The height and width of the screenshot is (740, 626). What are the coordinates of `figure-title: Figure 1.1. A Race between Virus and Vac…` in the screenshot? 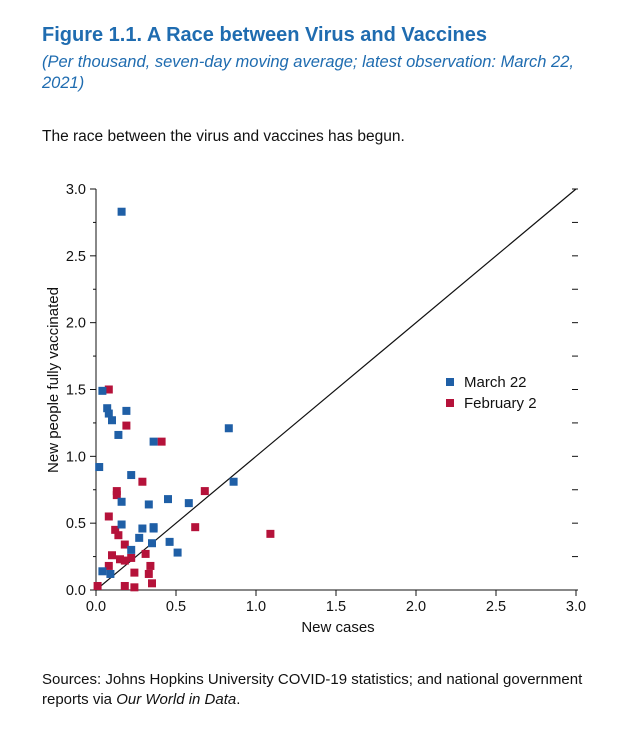 It's located at (264, 35).